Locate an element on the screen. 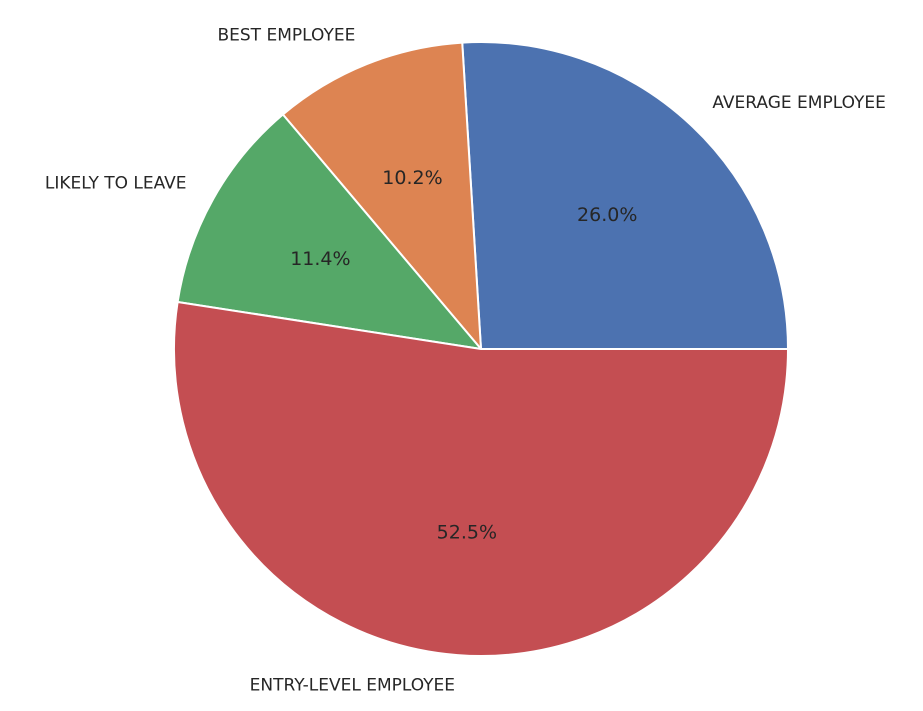  pie-slice-likely-to-leave is located at coordinates (329, 231).